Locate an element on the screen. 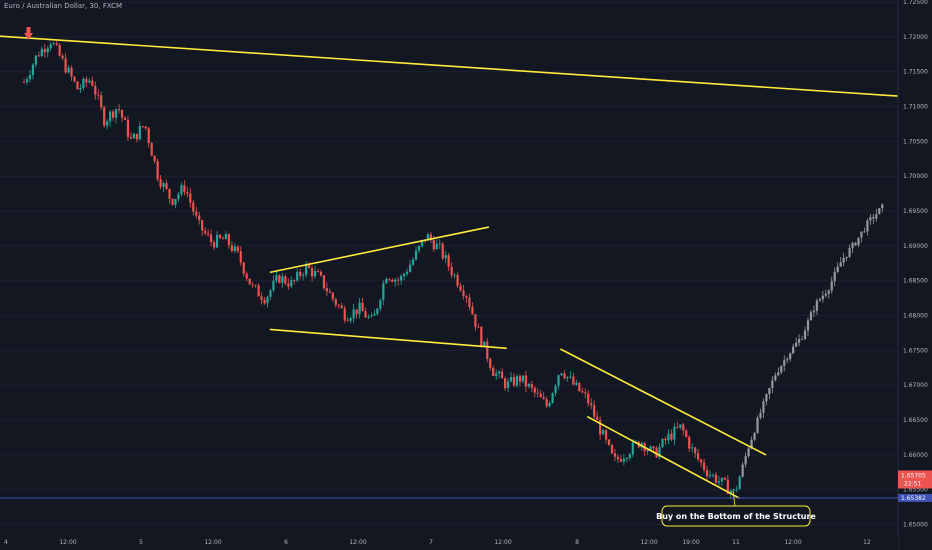  time-tick-label: 19:00 is located at coordinates (690, 542).